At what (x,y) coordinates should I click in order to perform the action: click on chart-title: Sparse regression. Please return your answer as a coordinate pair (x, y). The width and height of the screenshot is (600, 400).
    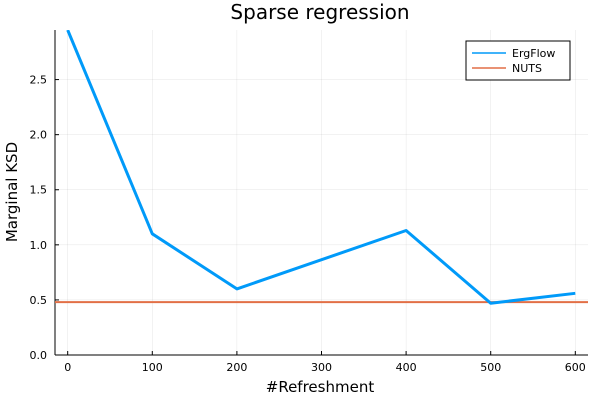
    Looking at the image, I should click on (319, 12).